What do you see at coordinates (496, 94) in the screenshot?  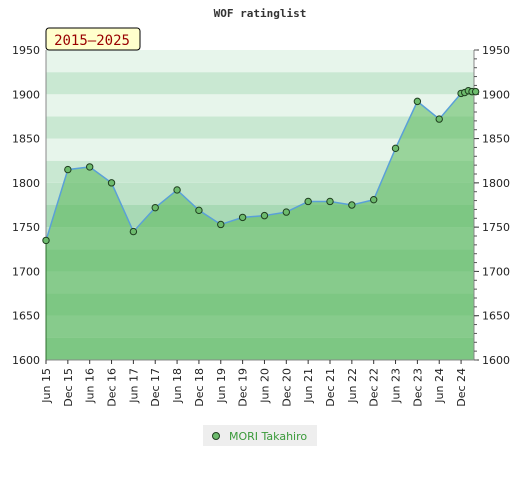 I see `y-tick-label-right: 1900` at bounding box center [496, 94].